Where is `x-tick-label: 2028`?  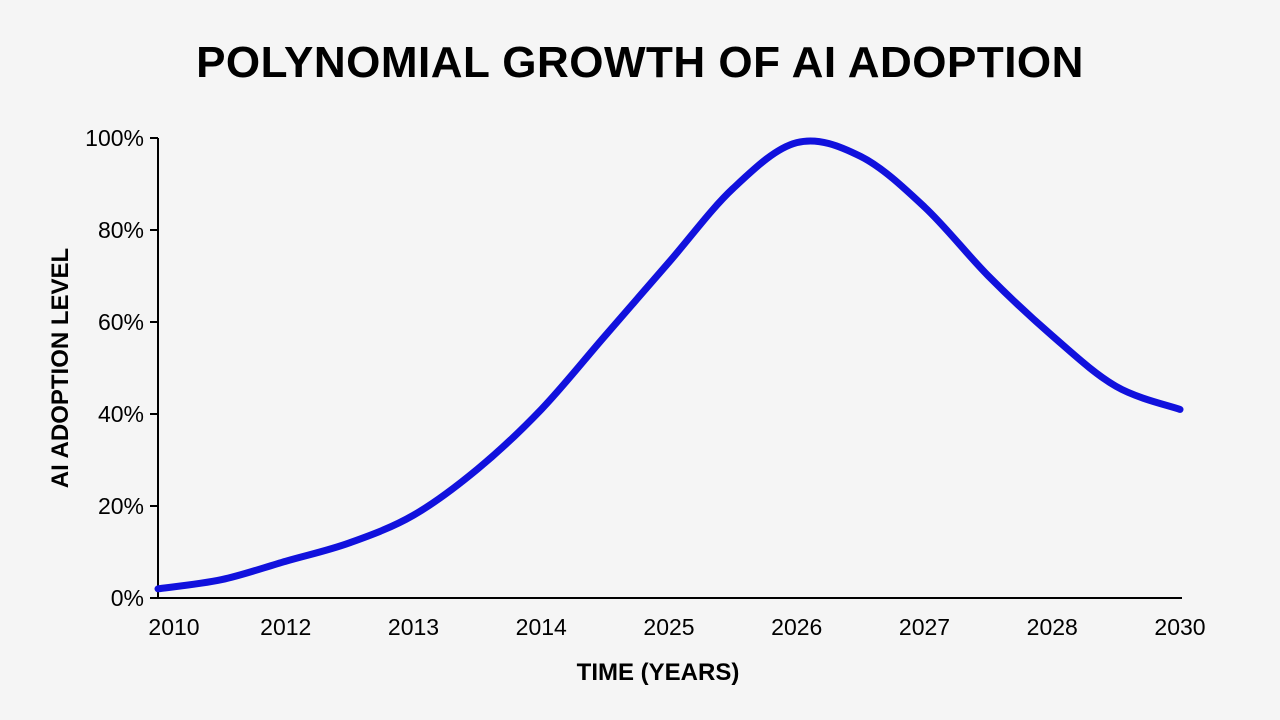 x-tick-label: 2028 is located at coordinates (1052, 627).